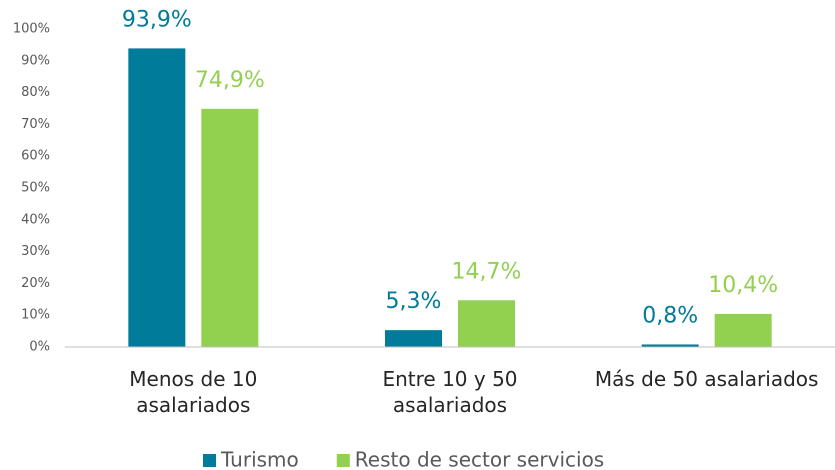  What do you see at coordinates (414, 301) in the screenshot?
I see `data-label: 5,3%` at bounding box center [414, 301].